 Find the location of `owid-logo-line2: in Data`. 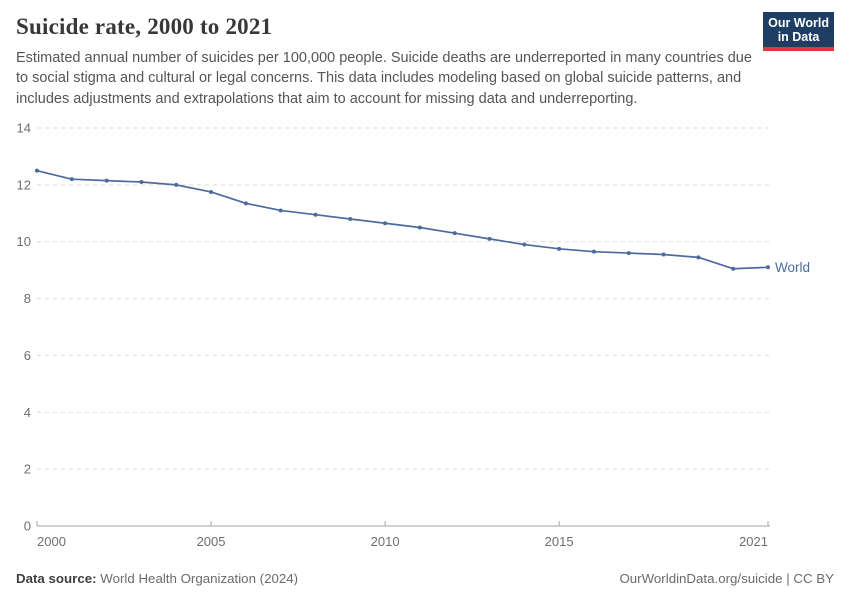

owid-logo-line2: in Data is located at coordinates (798, 37).